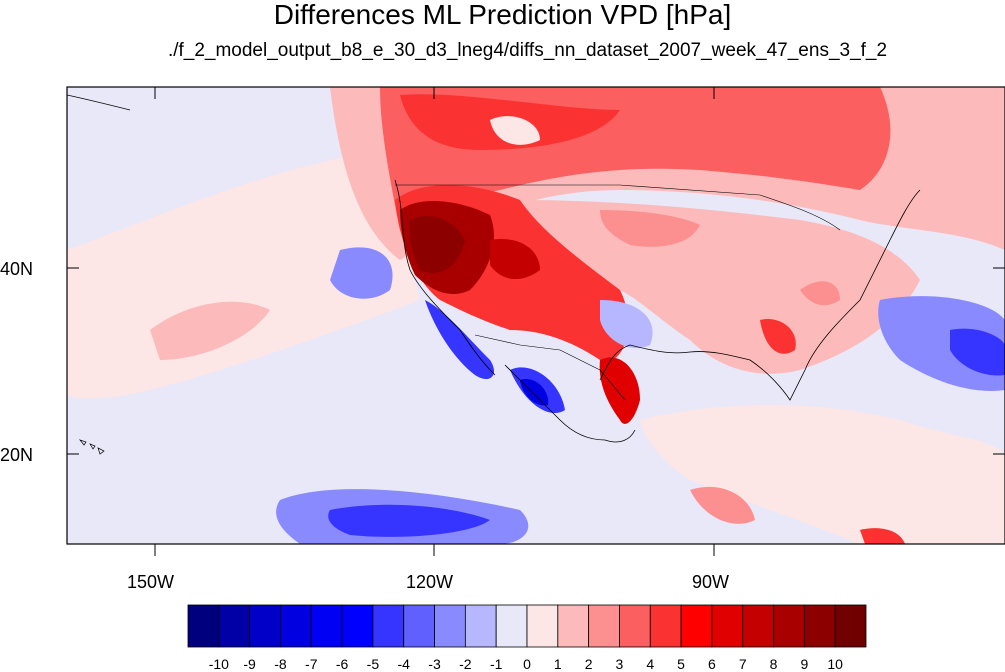 Image resolution: width=1005 pixels, height=672 pixels. Describe the element at coordinates (17, 455) in the screenshot. I see `lat-label-20n: 20N` at that location.